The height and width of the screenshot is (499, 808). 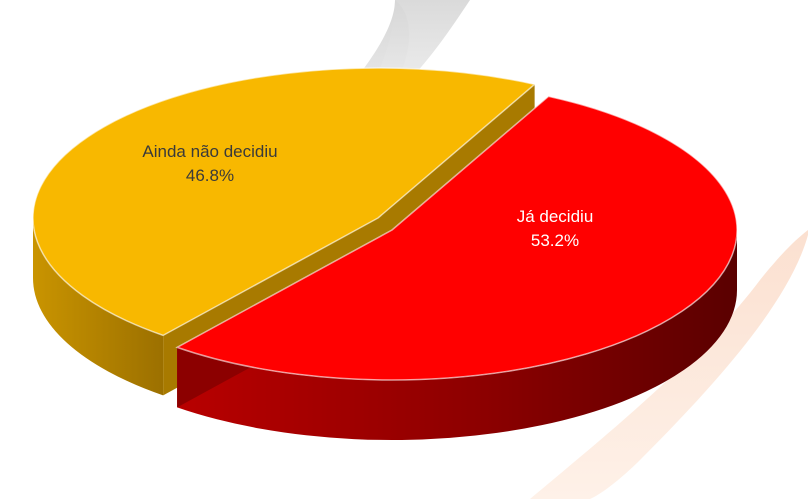 What do you see at coordinates (555, 216) in the screenshot?
I see `slice-label: Já decidiu` at bounding box center [555, 216].